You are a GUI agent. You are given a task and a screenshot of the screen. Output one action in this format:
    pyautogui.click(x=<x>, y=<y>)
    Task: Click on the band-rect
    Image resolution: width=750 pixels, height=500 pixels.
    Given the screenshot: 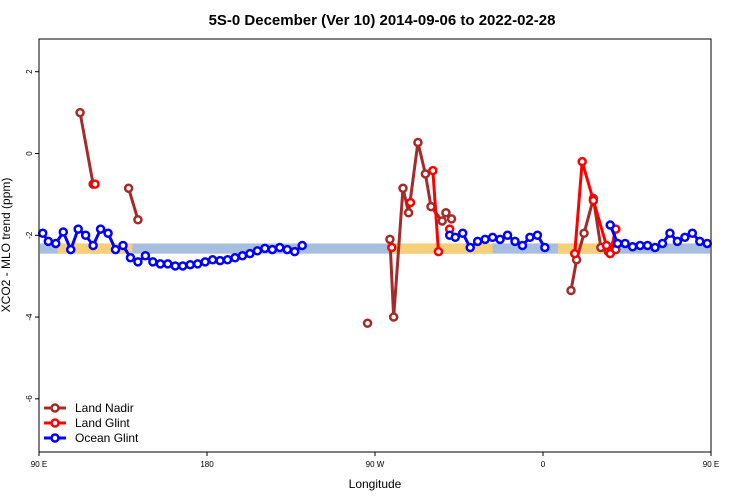 What is the action you would take?
    pyautogui.click(x=375, y=248)
    